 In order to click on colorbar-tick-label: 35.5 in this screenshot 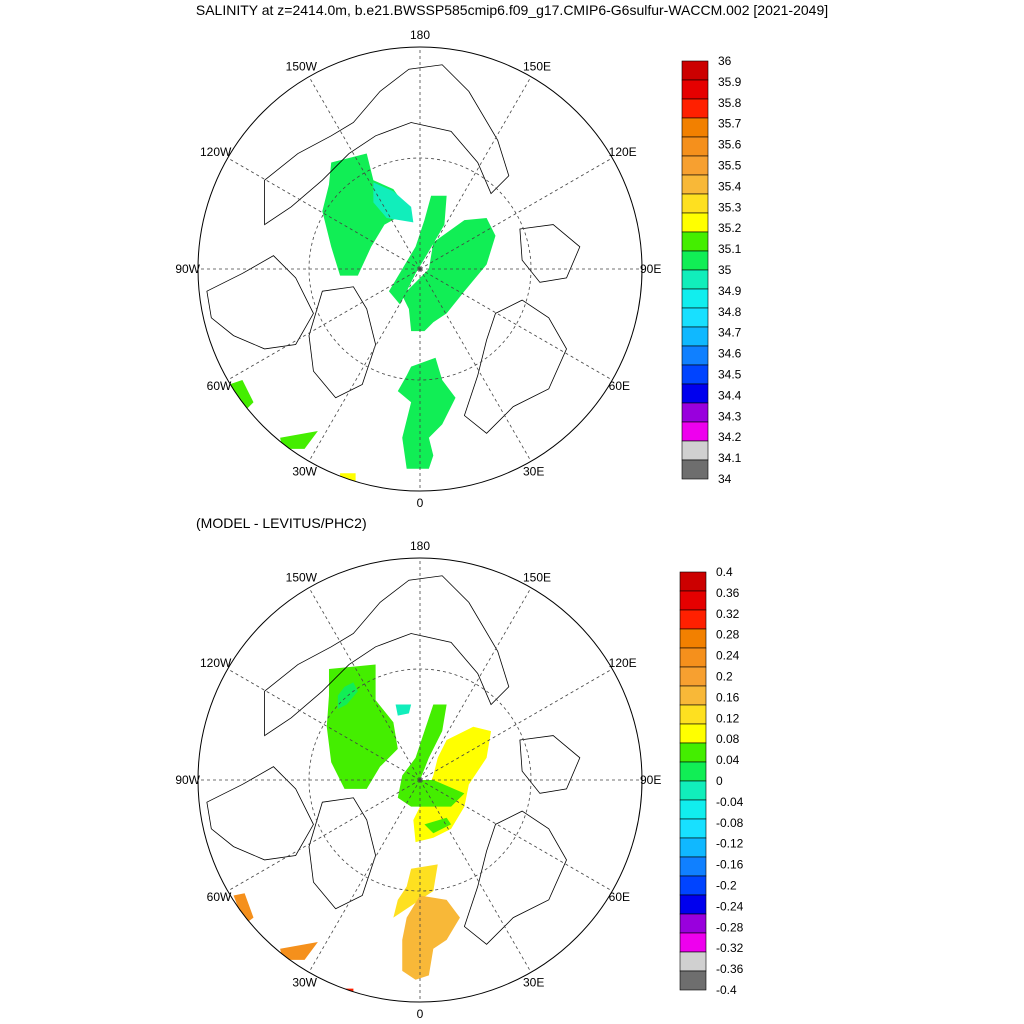, I will do `click(730, 166)`.